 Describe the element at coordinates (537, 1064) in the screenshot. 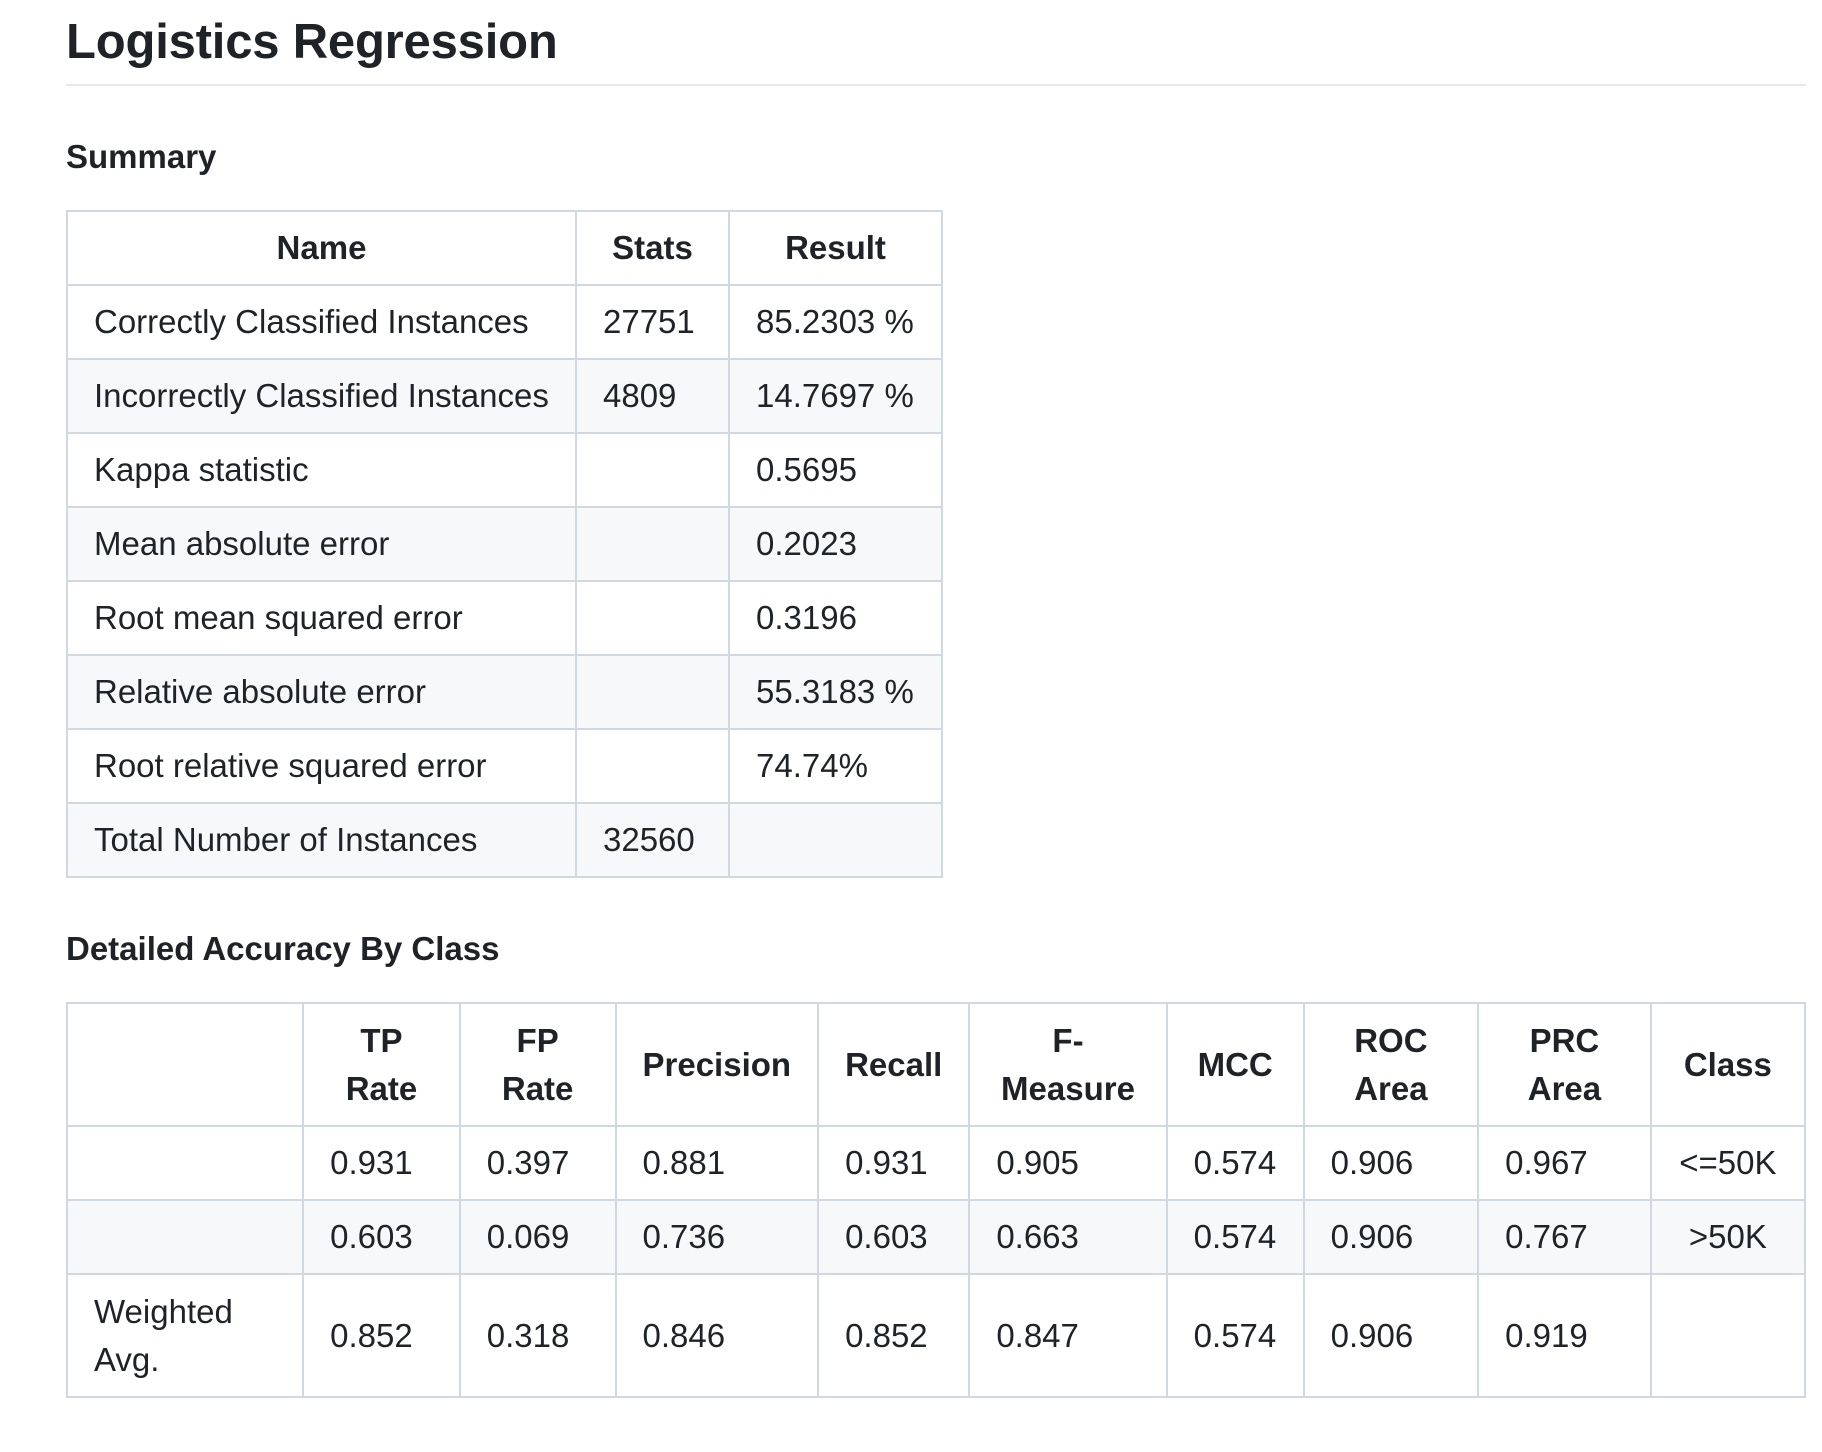

I see `column-header-fp-rate: FP Rate` at that location.